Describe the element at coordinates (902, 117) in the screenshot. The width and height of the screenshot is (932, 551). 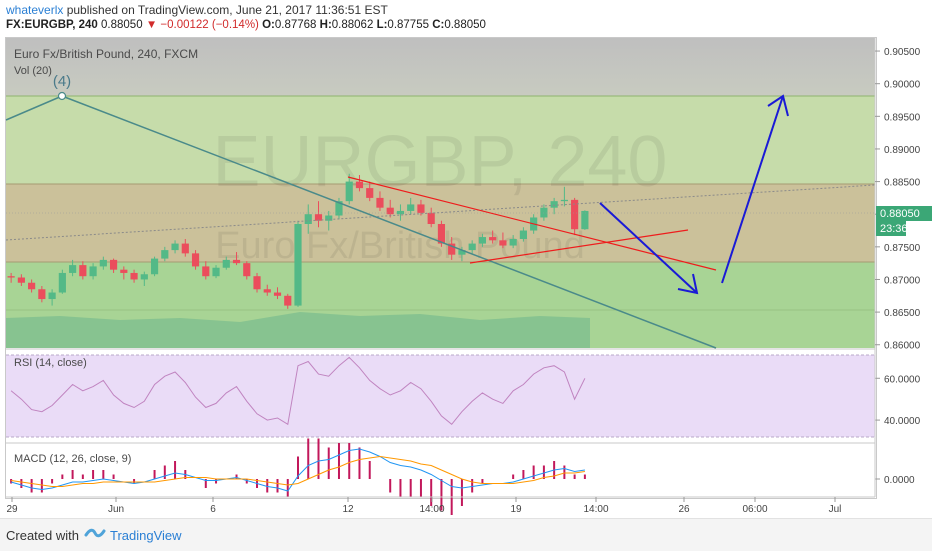
I see `y-tick-label: 0.89500` at that location.